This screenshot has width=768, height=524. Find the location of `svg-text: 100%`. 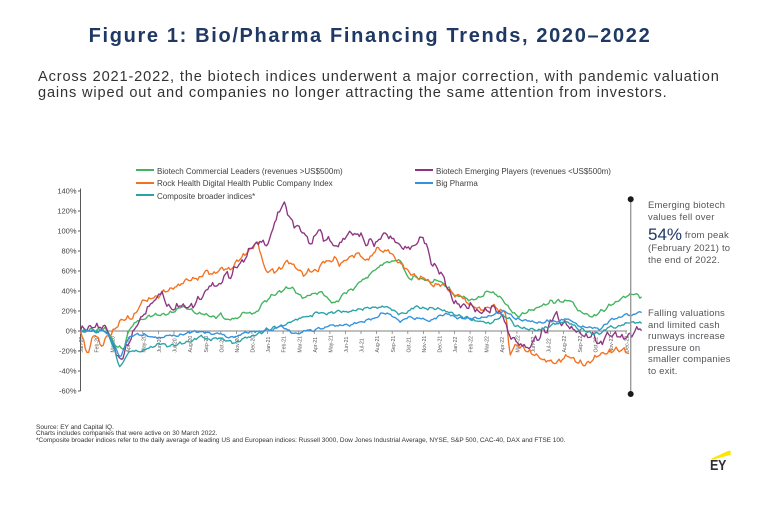

svg-text: 100% is located at coordinates (67, 231).